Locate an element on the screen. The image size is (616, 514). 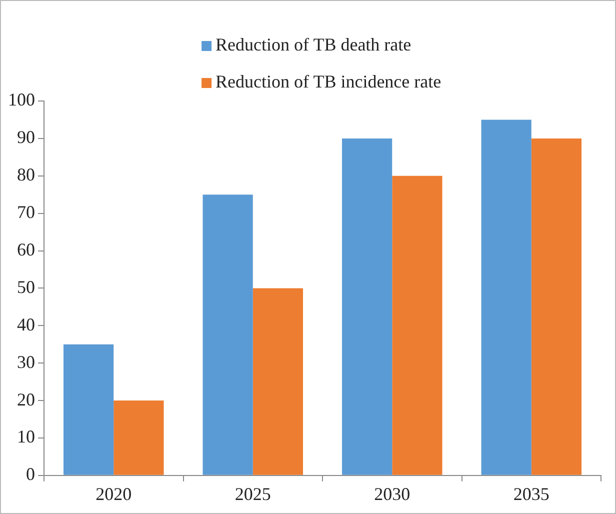
y-tick-label: 90 is located at coordinates (26, 137).